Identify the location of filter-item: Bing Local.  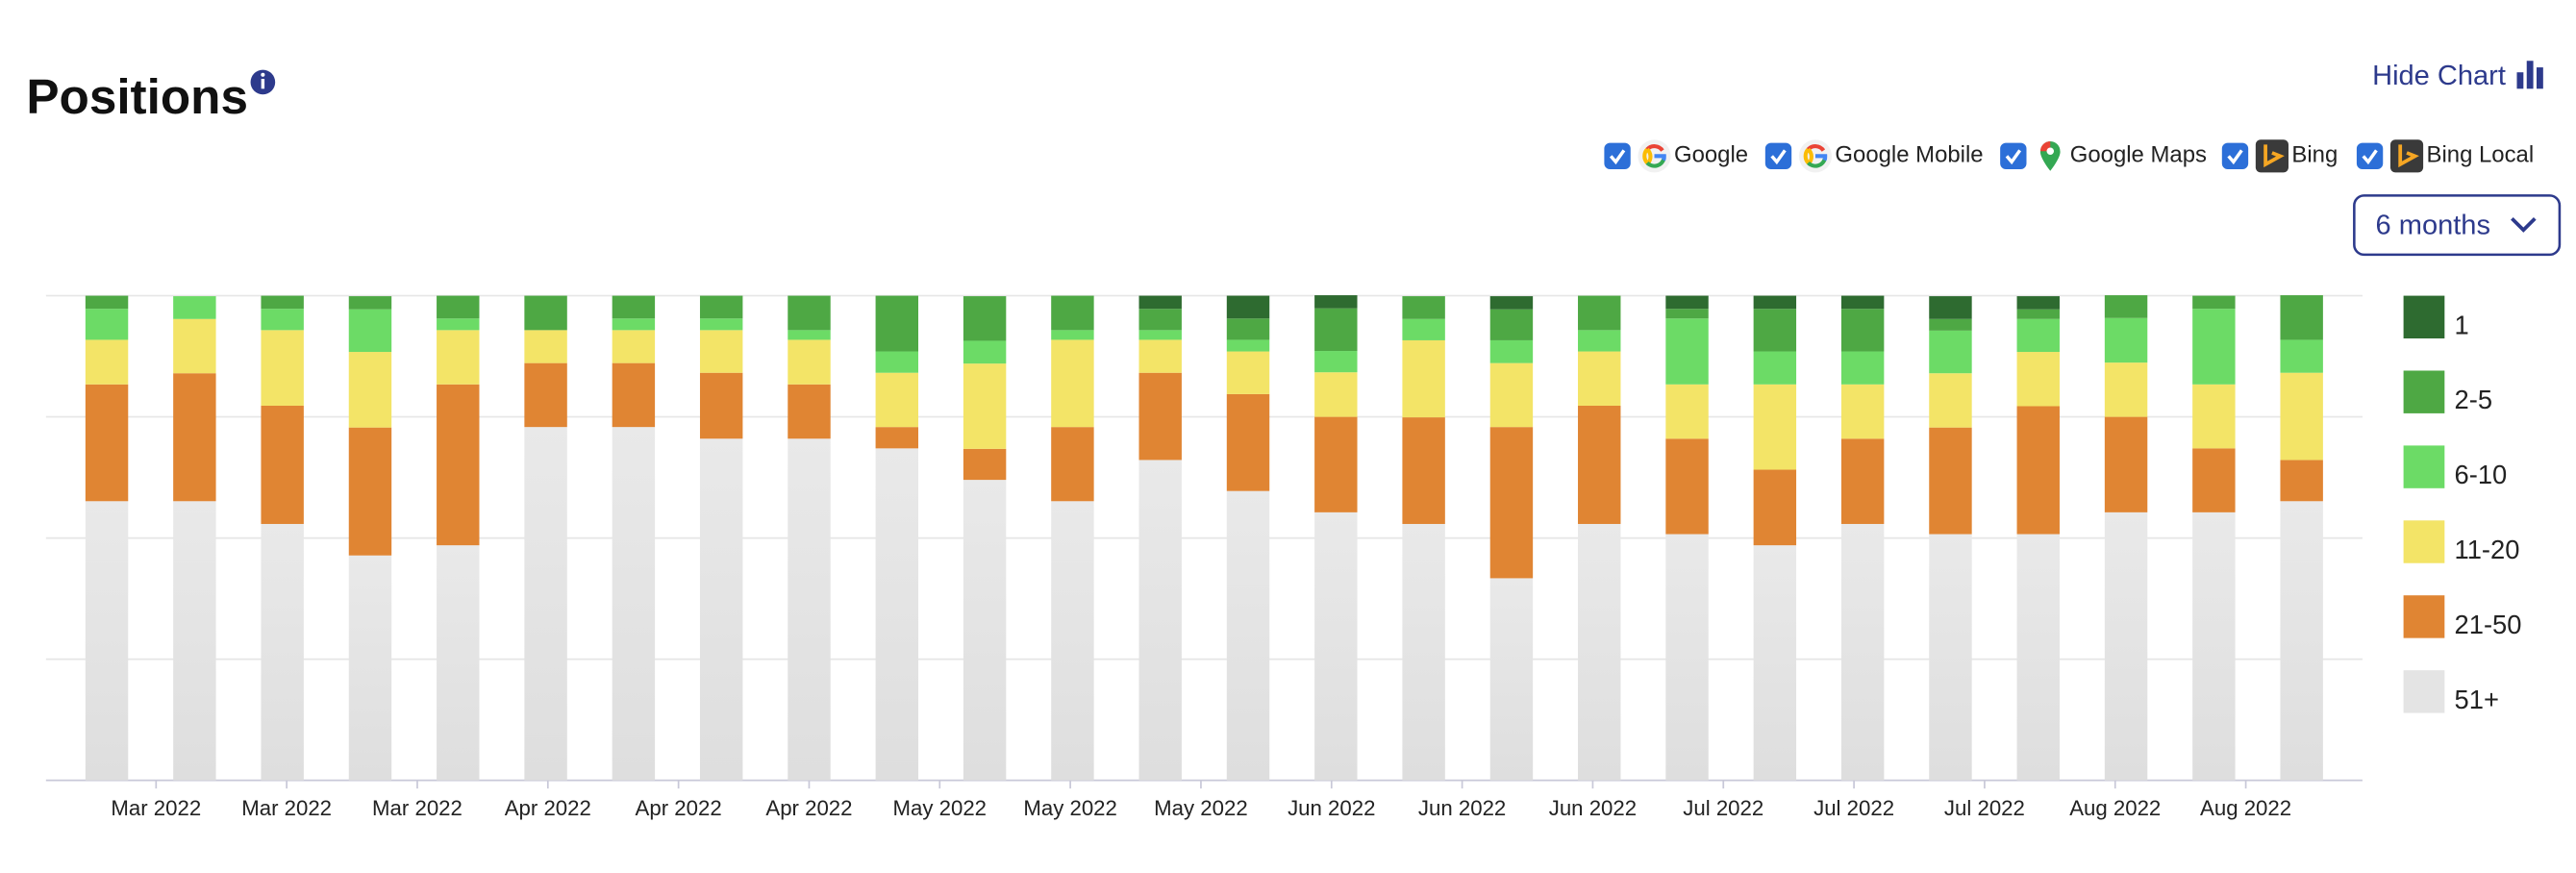
(2445, 156).